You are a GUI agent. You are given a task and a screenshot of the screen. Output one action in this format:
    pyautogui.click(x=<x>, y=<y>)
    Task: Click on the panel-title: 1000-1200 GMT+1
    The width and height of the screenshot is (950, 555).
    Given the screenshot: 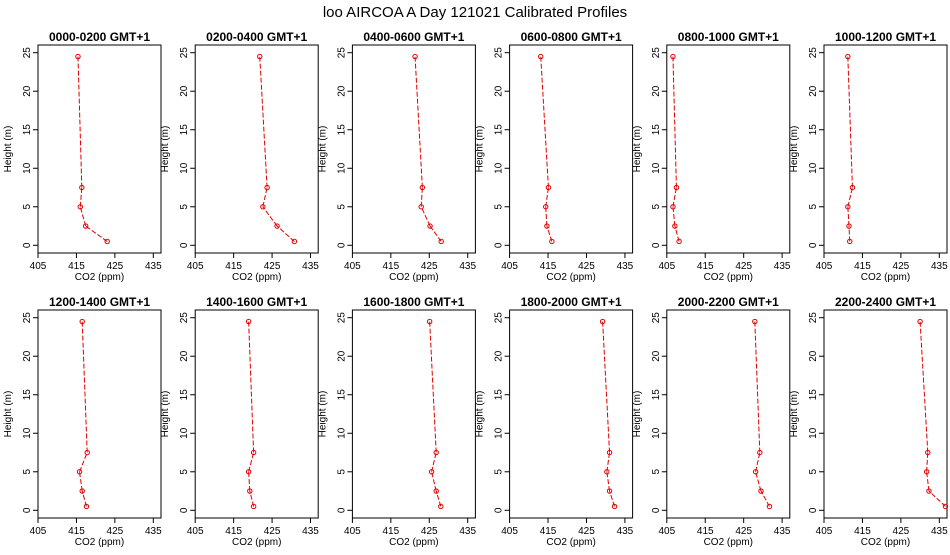 What is the action you would take?
    pyautogui.click(x=885, y=37)
    